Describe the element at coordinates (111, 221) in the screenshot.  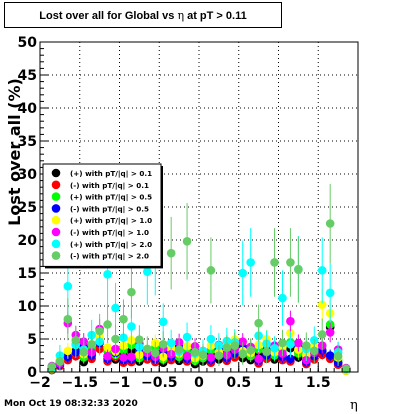
I see `legend-label: (+) with pT/|q| > 1.0` at that location.